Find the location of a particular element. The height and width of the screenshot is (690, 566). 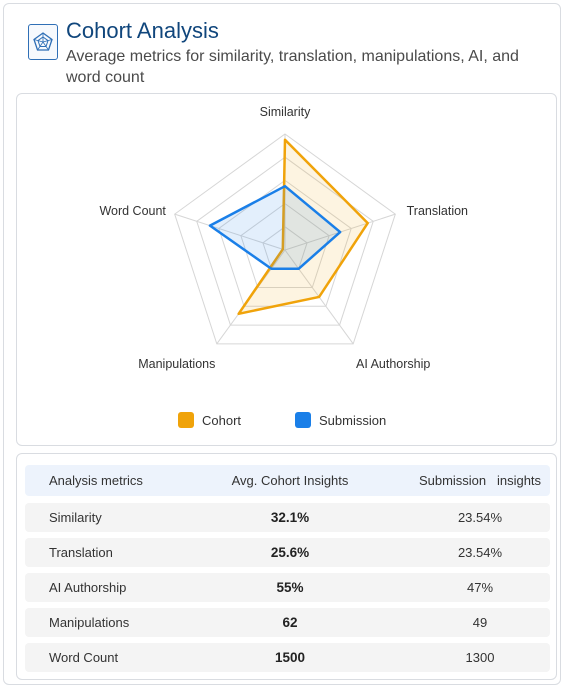

table-row: Similarity 32.1% 23.54% is located at coordinates (287, 517).